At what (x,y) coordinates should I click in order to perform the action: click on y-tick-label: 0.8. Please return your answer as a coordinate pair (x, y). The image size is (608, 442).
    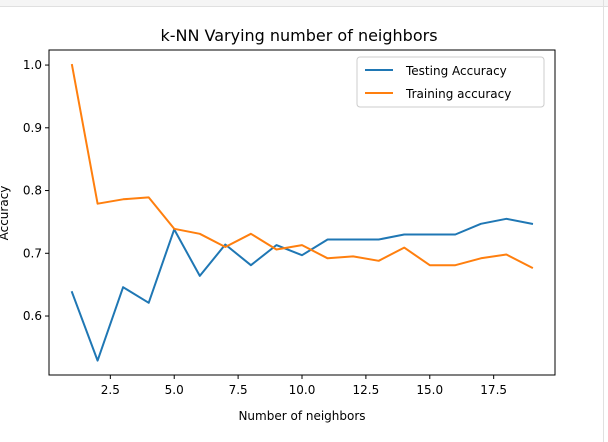
    Looking at the image, I should click on (32, 191).